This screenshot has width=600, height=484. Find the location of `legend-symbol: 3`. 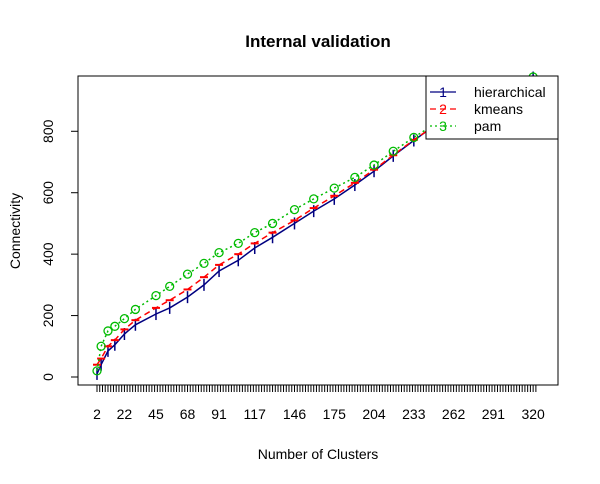

legend-symbol: 3 is located at coordinates (443, 126).